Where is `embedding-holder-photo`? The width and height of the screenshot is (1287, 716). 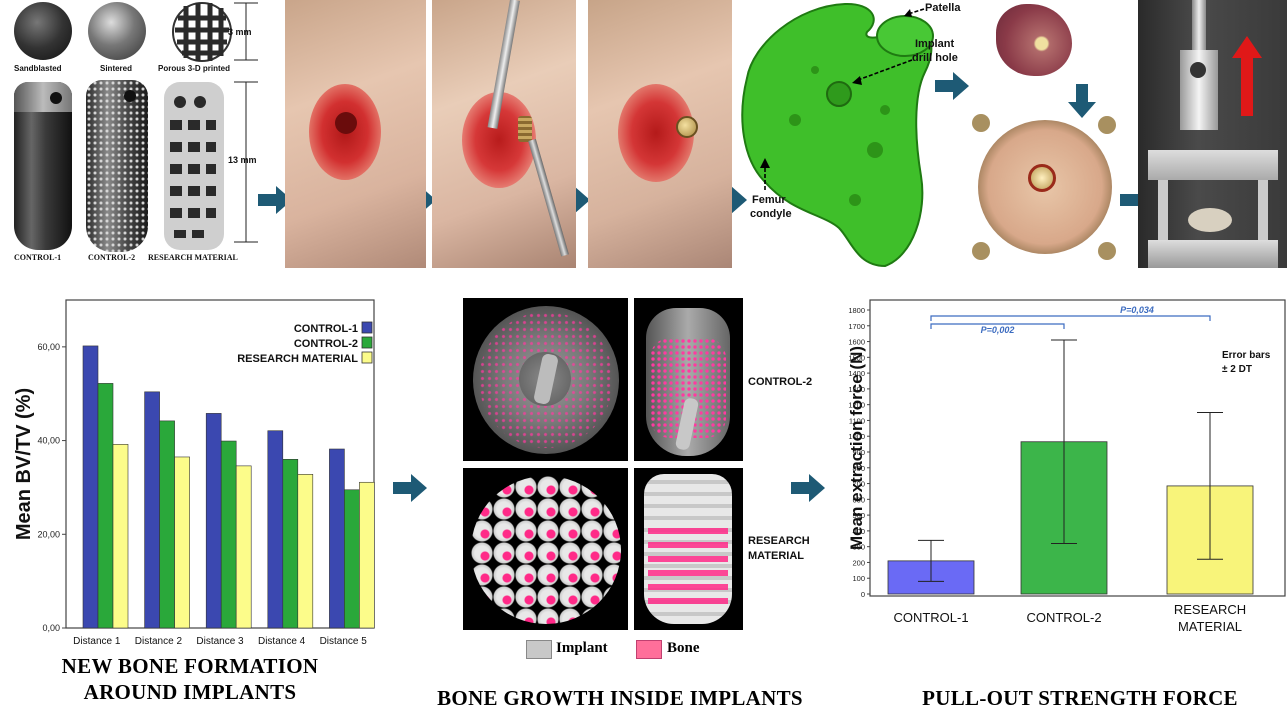
embedding-holder-photo is located at coordinates (1045, 188).